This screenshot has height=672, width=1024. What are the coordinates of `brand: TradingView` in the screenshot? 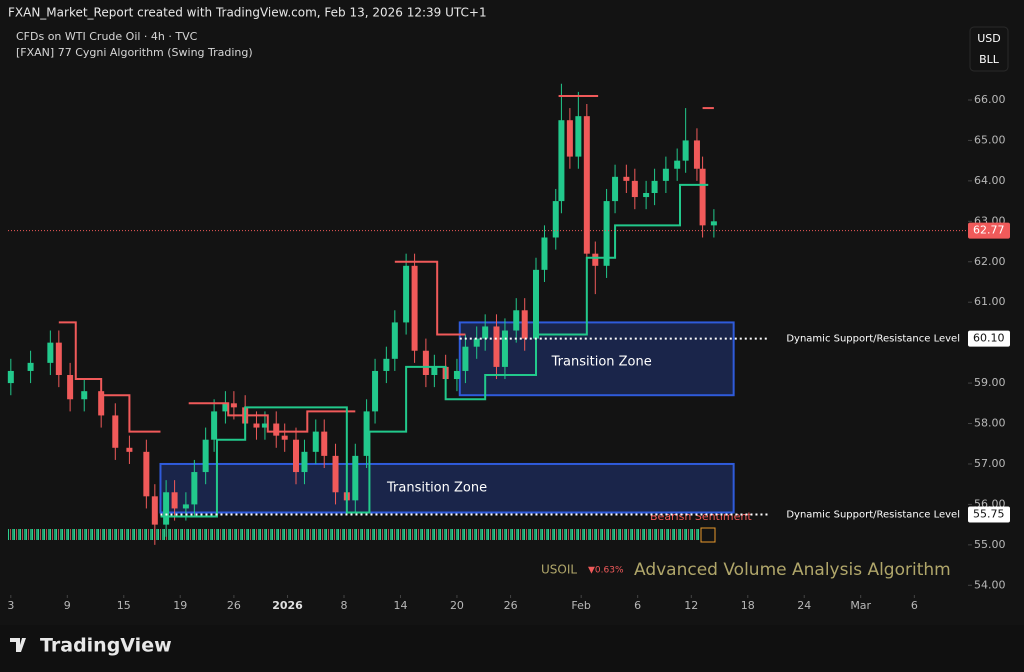 It's located at (106, 646).